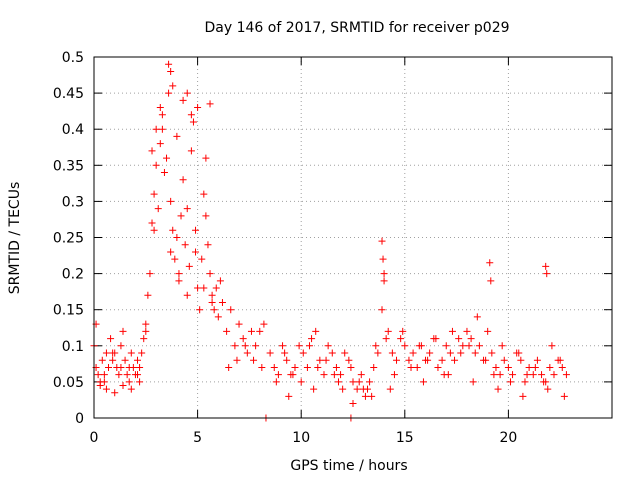 This screenshot has width=640, height=480. What do you see at coordinates (73, 130) in the screenshot?
I see `y-tick-label: 0.4` at bounding box center [73, 130].